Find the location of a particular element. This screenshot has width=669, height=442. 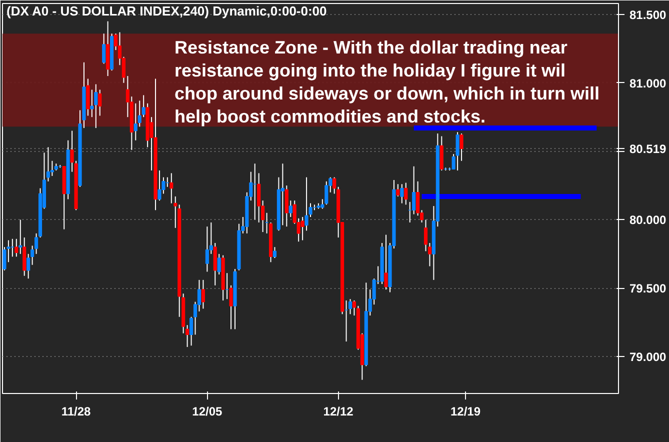

y-tick-label: 81.000 is located at coordinates (648, 83).